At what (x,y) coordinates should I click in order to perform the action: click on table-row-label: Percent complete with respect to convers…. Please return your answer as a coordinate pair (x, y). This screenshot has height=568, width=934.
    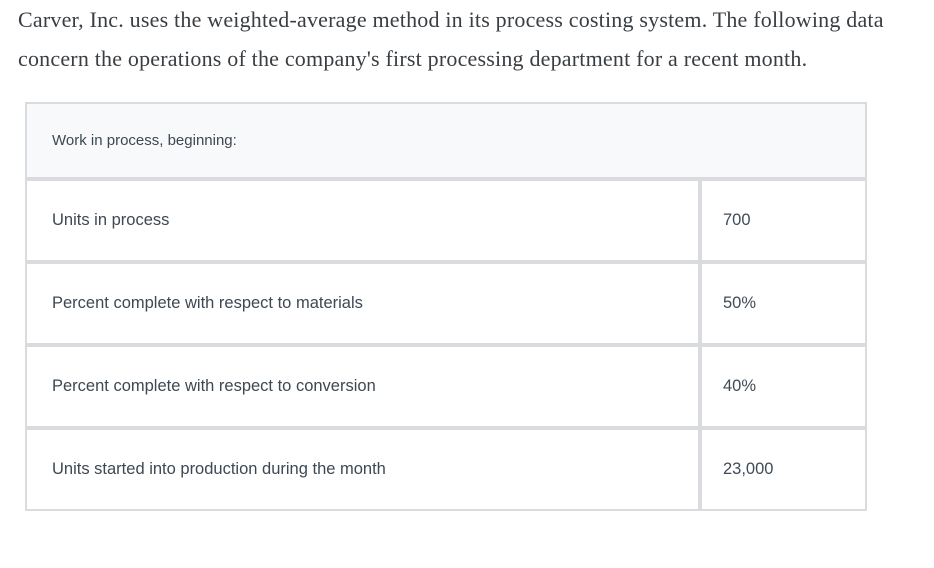
    Looking at the image, I should click on (362, 386).